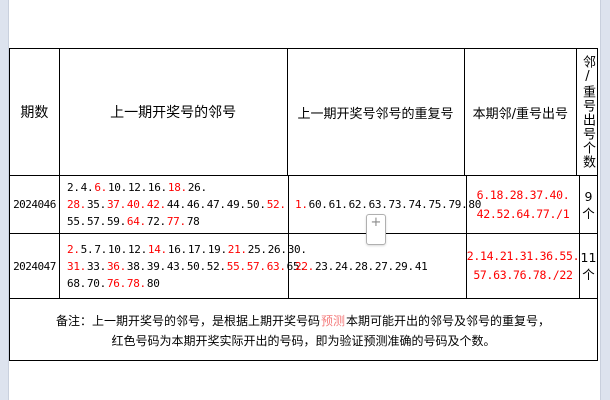 The image size is (610, 400). What do you see at coordinates (519, 112) in the screenshot?
I see `header-current-hits: 本期邻/重号出号` at bounding box center [519, 112].